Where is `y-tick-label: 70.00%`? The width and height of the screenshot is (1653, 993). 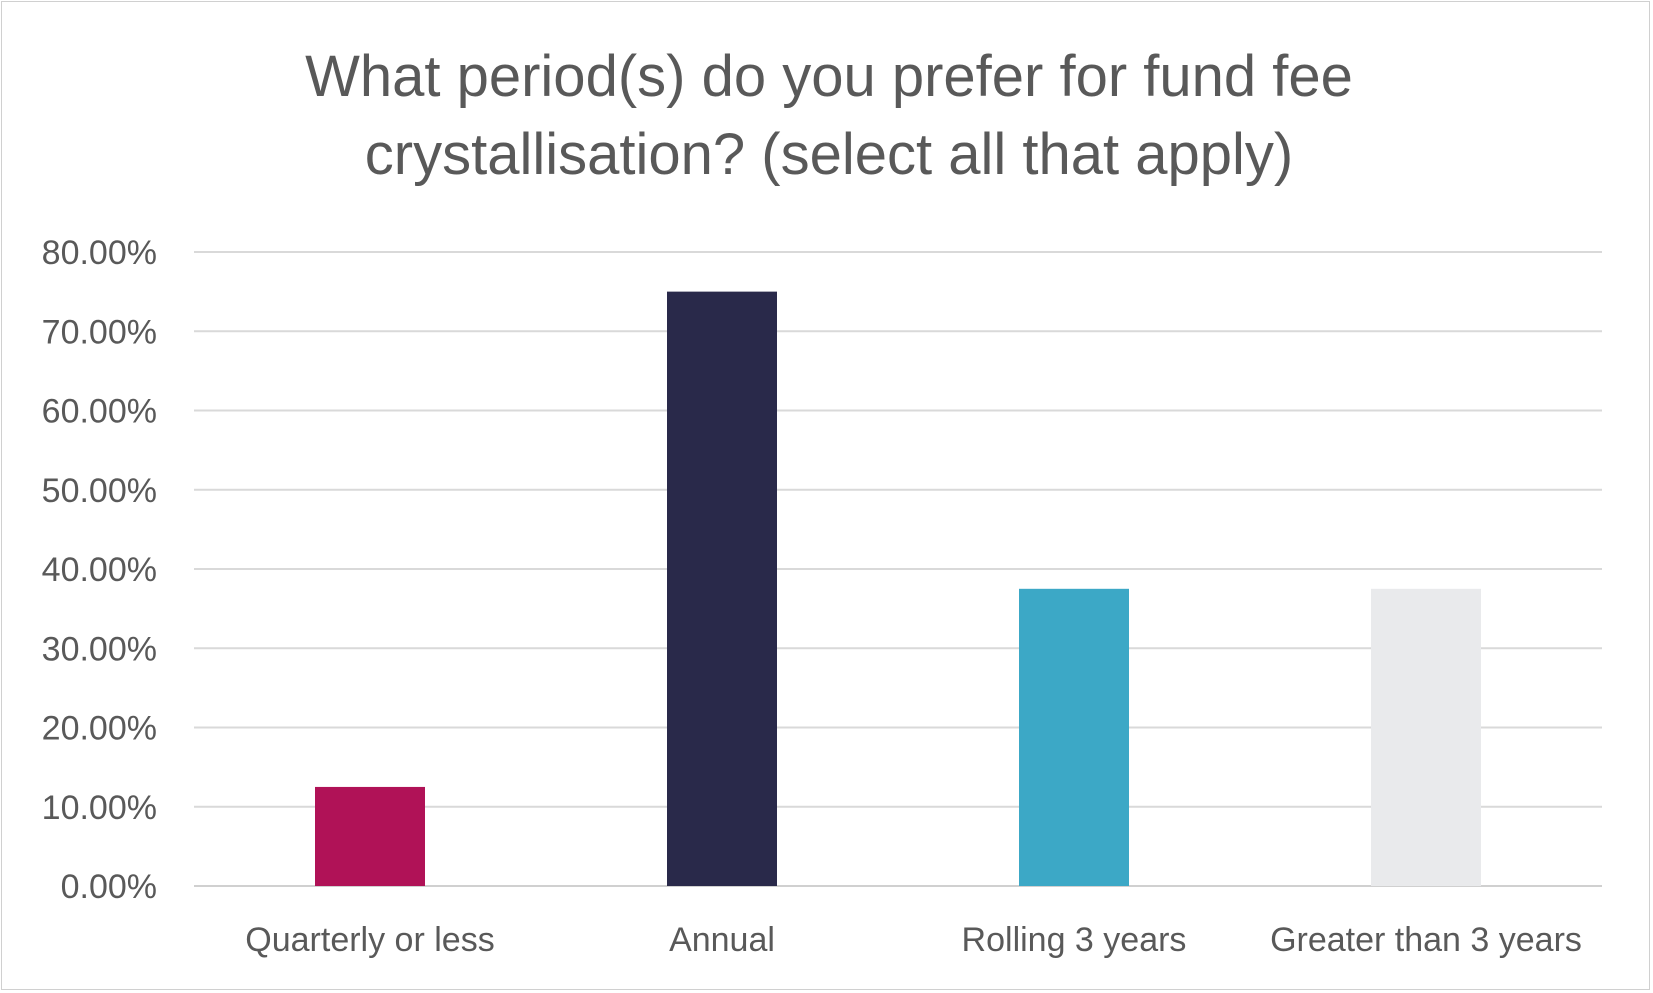 y-tick-label: 70.00% is located at coordinates (99, 332).